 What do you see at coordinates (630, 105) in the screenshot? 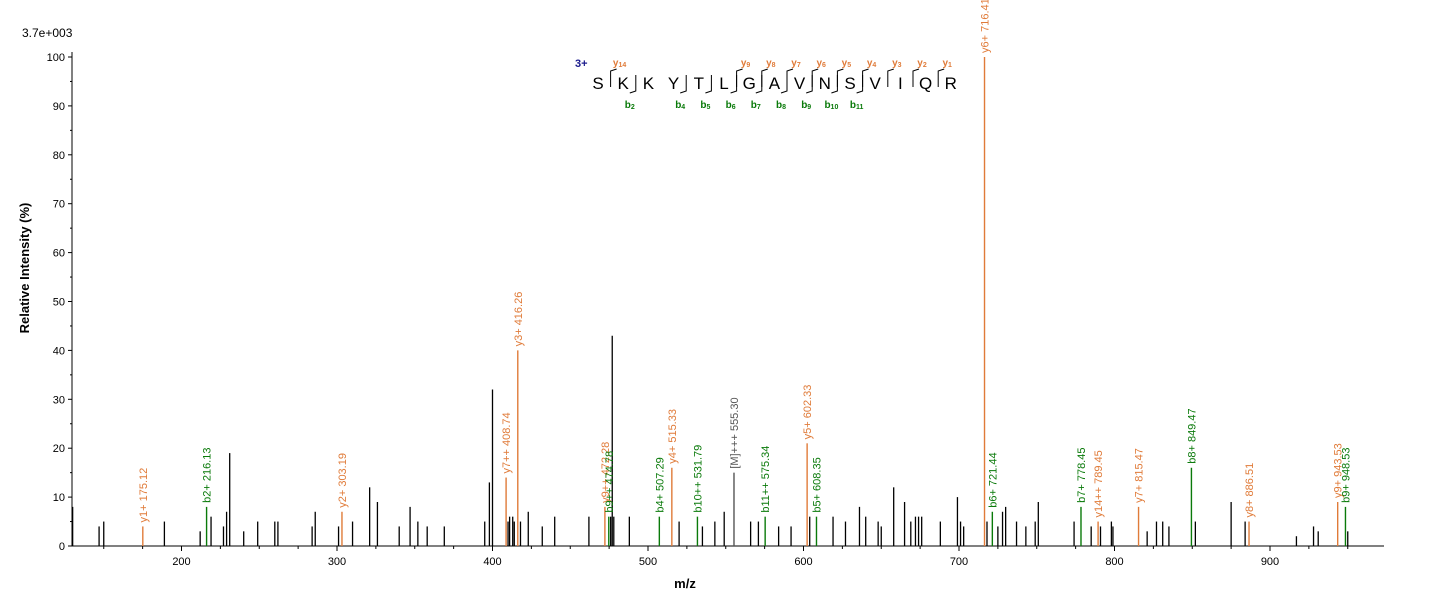
I see `b-ion-label: b2` at bounding box center [630, 105].